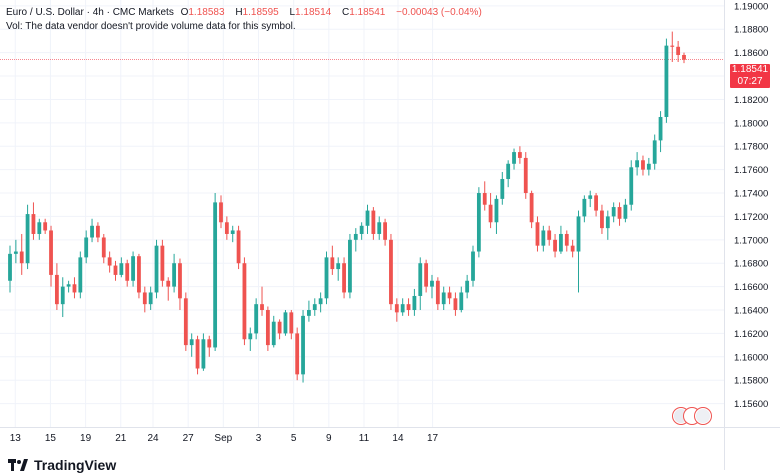 Image resolution: width=780 pixels, height=474 pixels. Describe the element at coordinates (750, 69) in the screenshot. I see `last-price-value: 1.18541` at that location.